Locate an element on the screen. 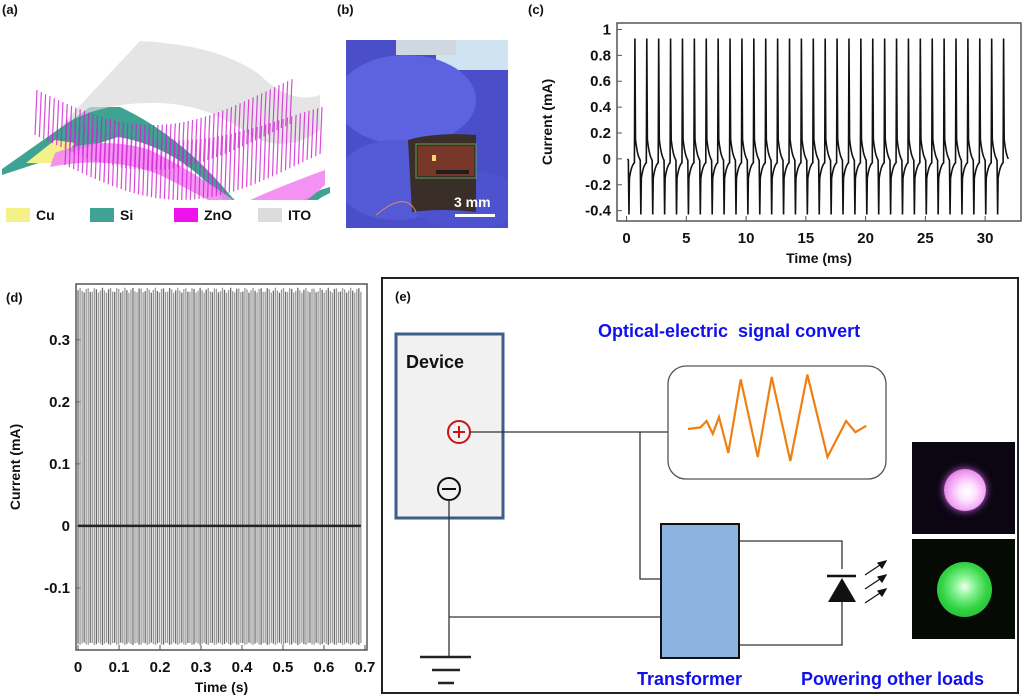 This screenshot has height=698, width=1024. wire-transformer-to-led-top is located at coordinates (791, 554).